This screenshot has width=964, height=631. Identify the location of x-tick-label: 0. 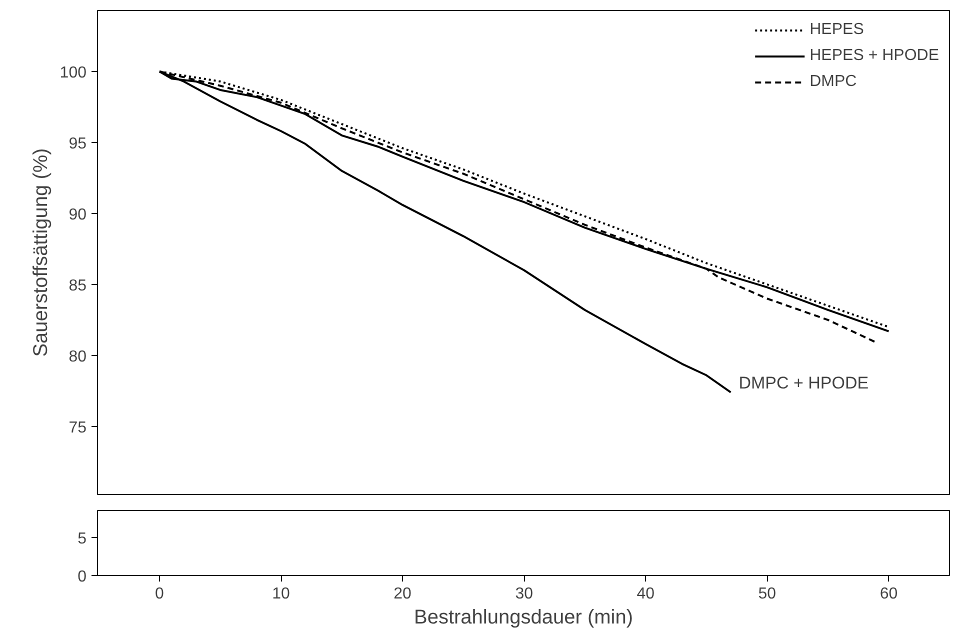
(159, 594).